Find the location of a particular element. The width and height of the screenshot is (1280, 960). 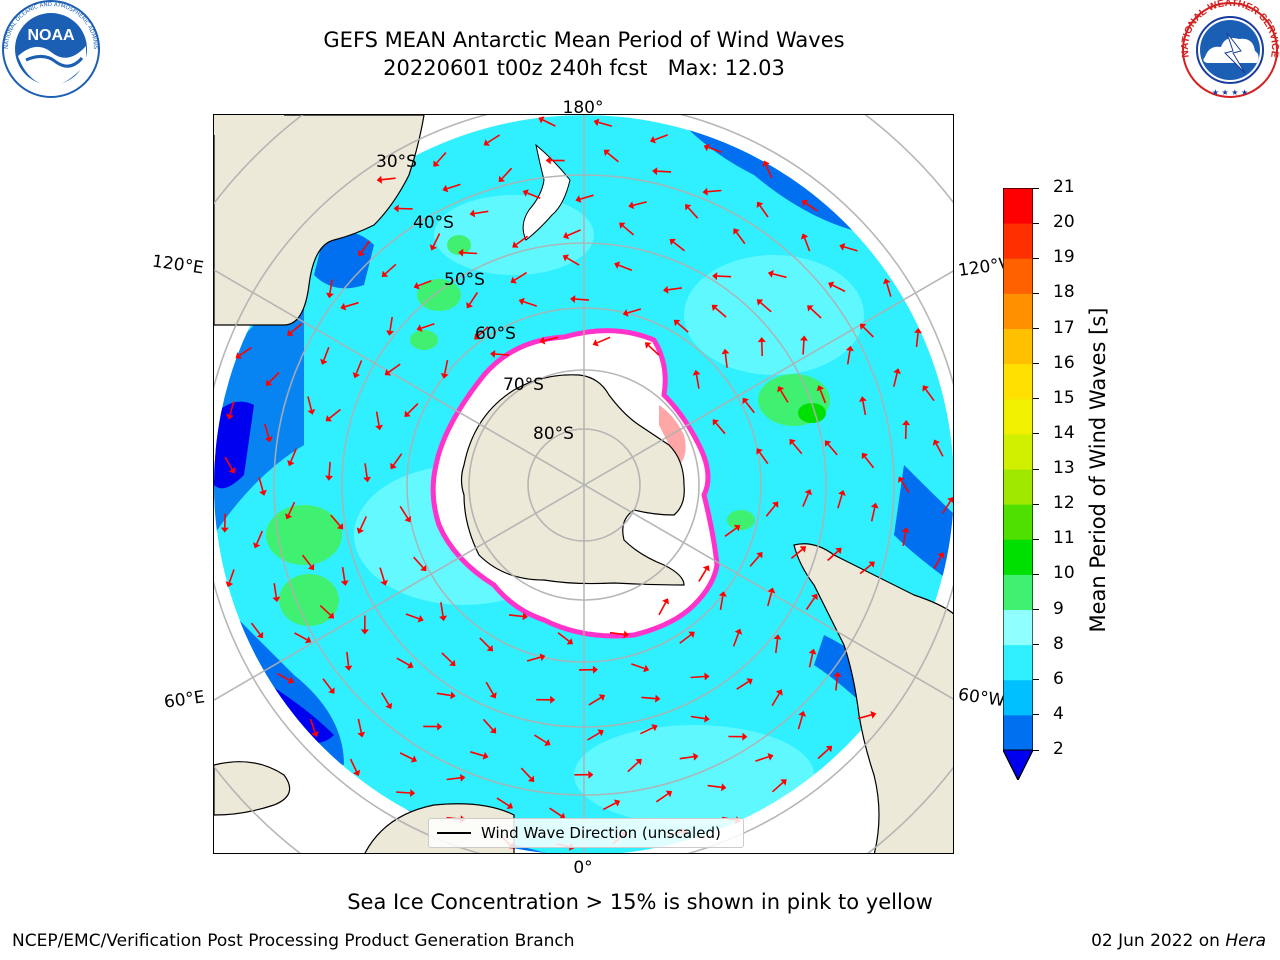

colorbar-tick-label: 17 is located at coordinates (1064, 327).